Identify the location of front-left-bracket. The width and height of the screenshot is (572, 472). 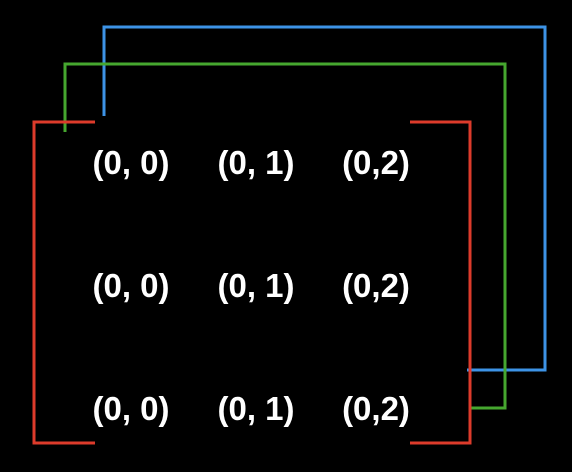
(63, 282).